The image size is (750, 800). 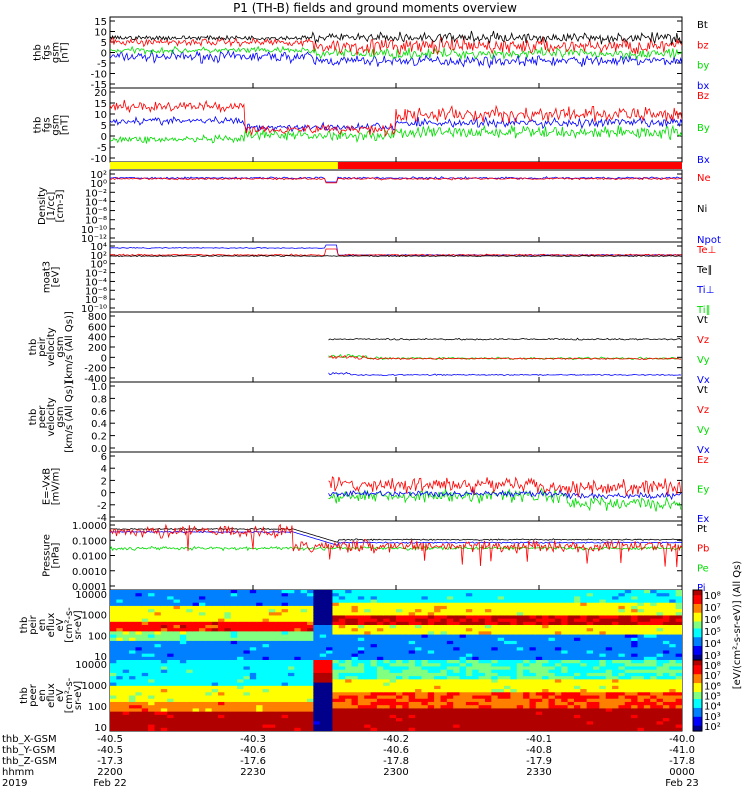 I want to click on legend-Bz: Bz, so click(x=703, y=96).